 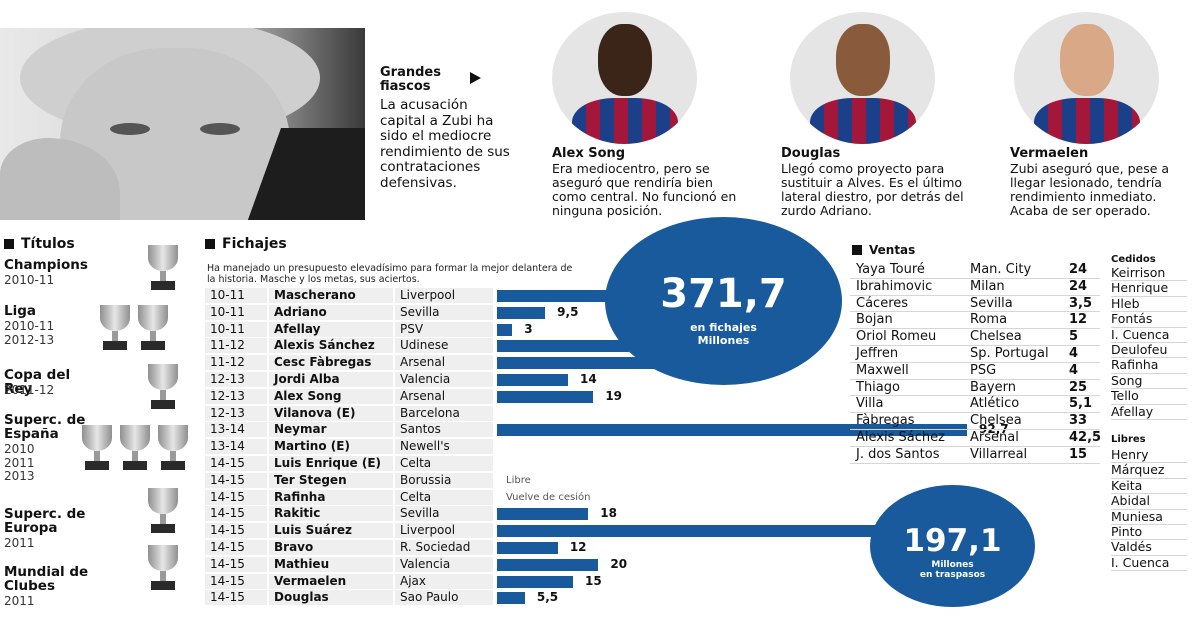 What do you see at coordinates (1149, 486) in the screenshot?
I see `libres-item: Keita` at bounding box center [1149, 486].